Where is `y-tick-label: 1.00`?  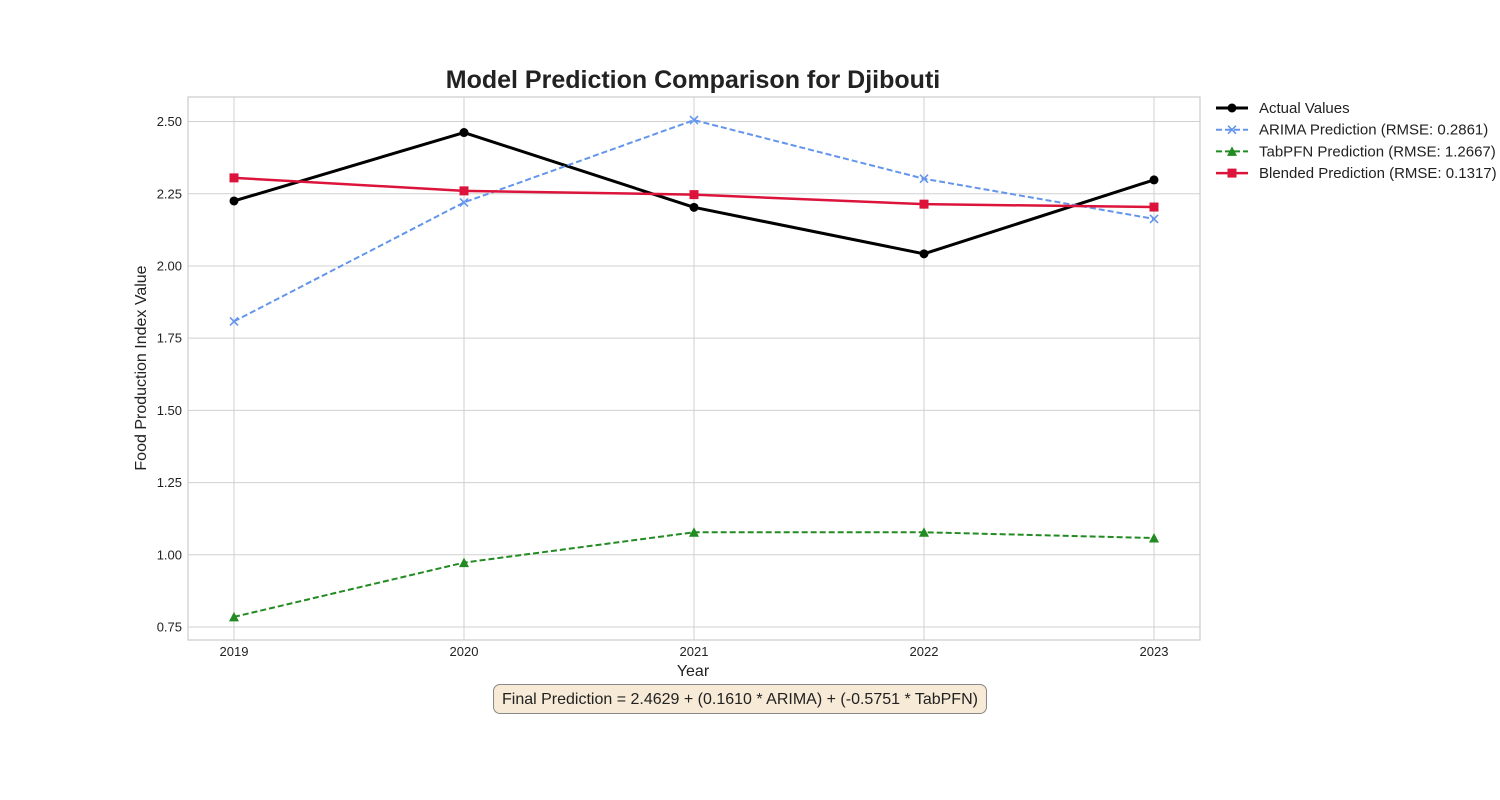 y-tick-label: 1.00 is located at coordinates (169, 554).